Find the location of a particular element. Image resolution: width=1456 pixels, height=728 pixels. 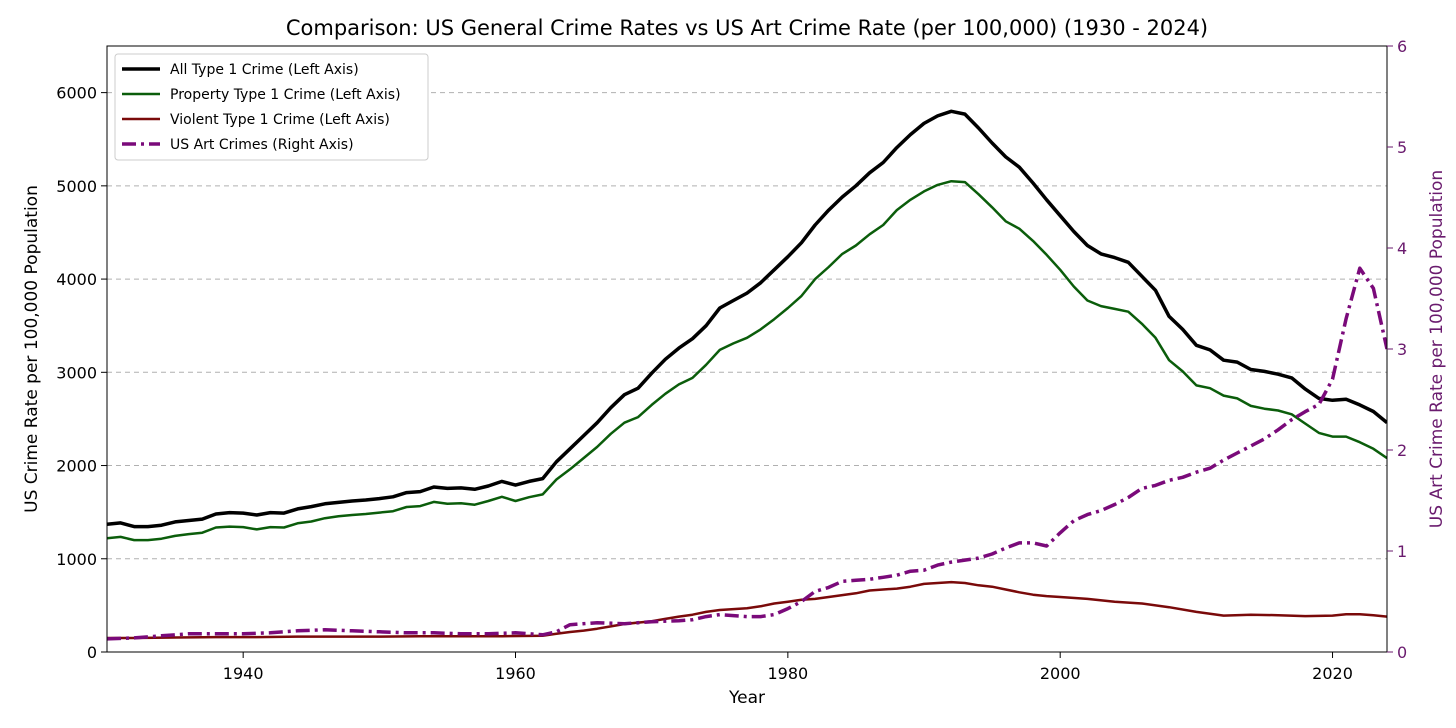

y2-tick-label: 1 is located at coordinates (1402, 551).